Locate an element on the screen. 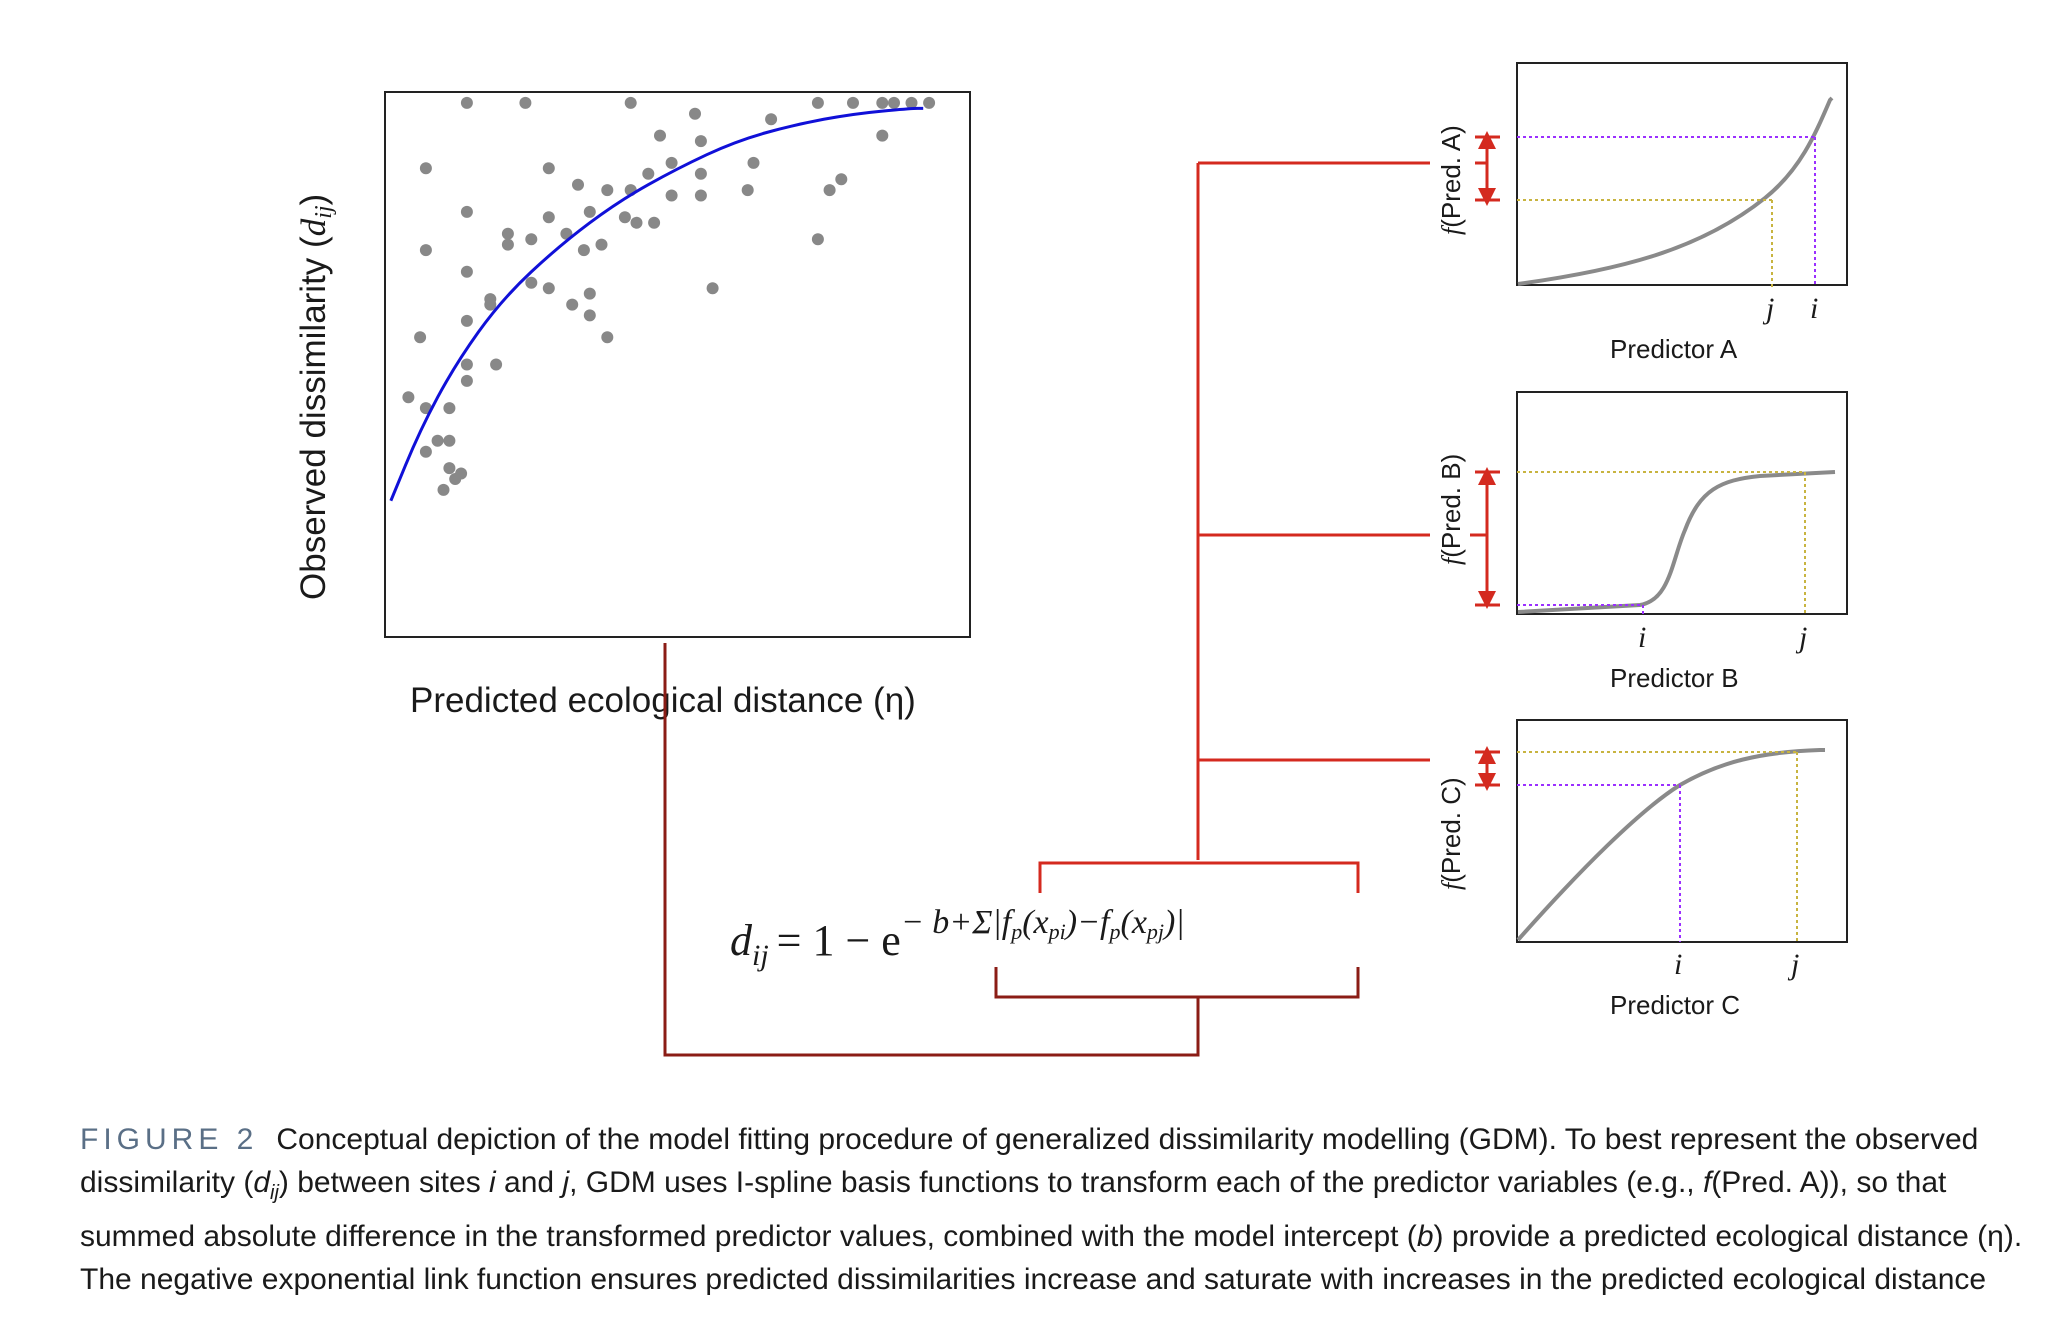  caption-sym-f: f is located at coordinates (1707, 1182).